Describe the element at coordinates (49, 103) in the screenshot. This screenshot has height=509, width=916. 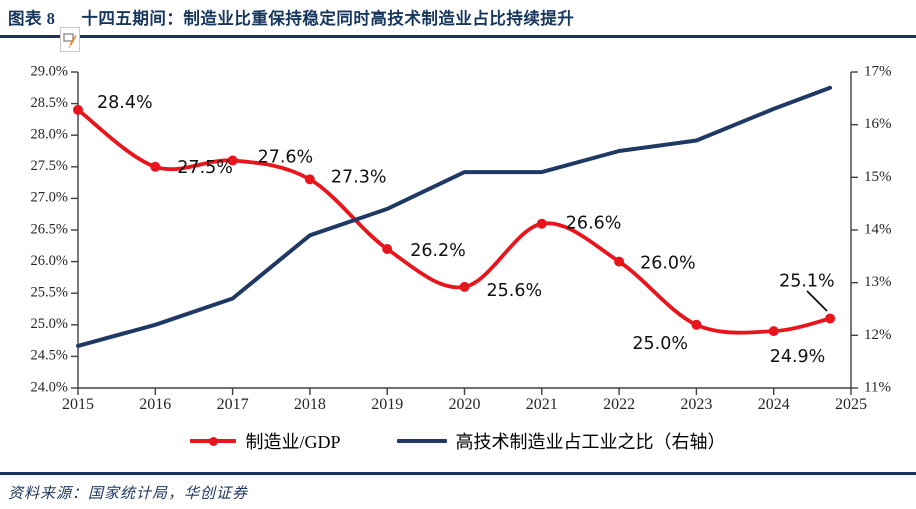
I see `left-axis-tick-label: 28.5%` at that location.